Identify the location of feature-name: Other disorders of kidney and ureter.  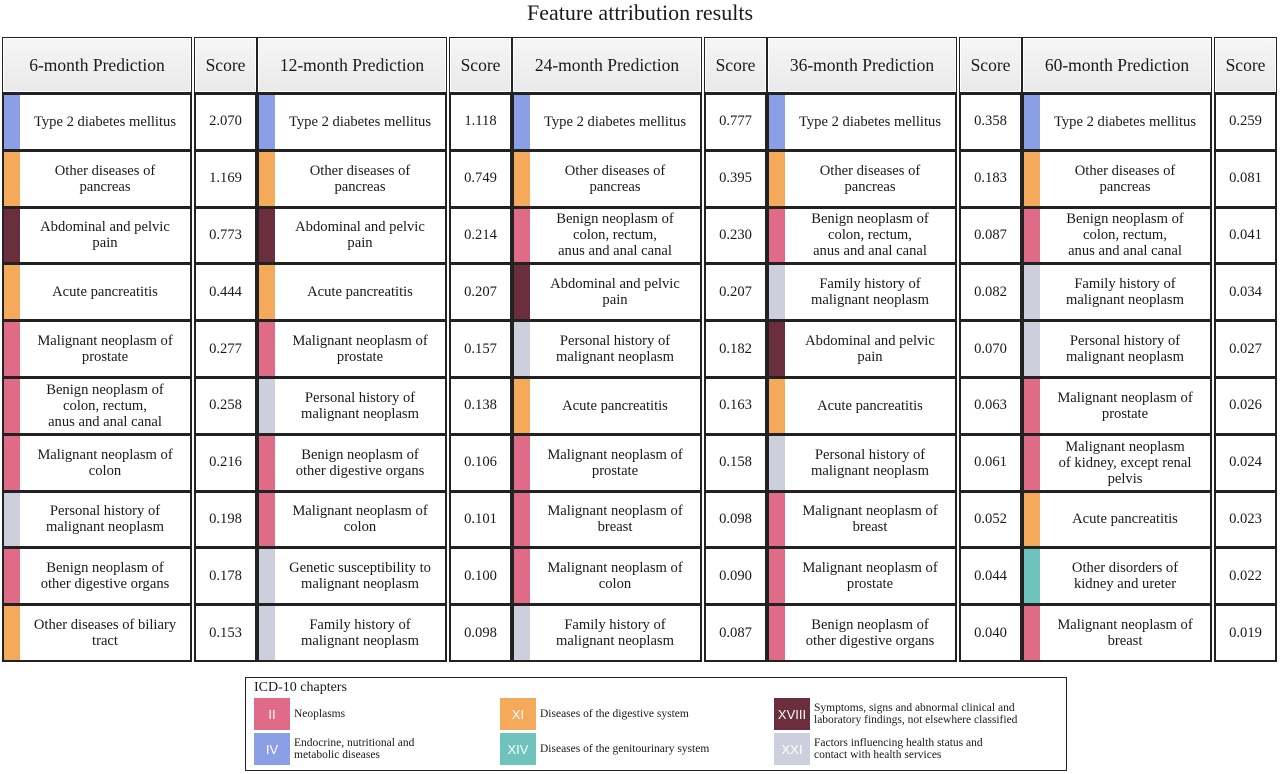
(1125, 576).